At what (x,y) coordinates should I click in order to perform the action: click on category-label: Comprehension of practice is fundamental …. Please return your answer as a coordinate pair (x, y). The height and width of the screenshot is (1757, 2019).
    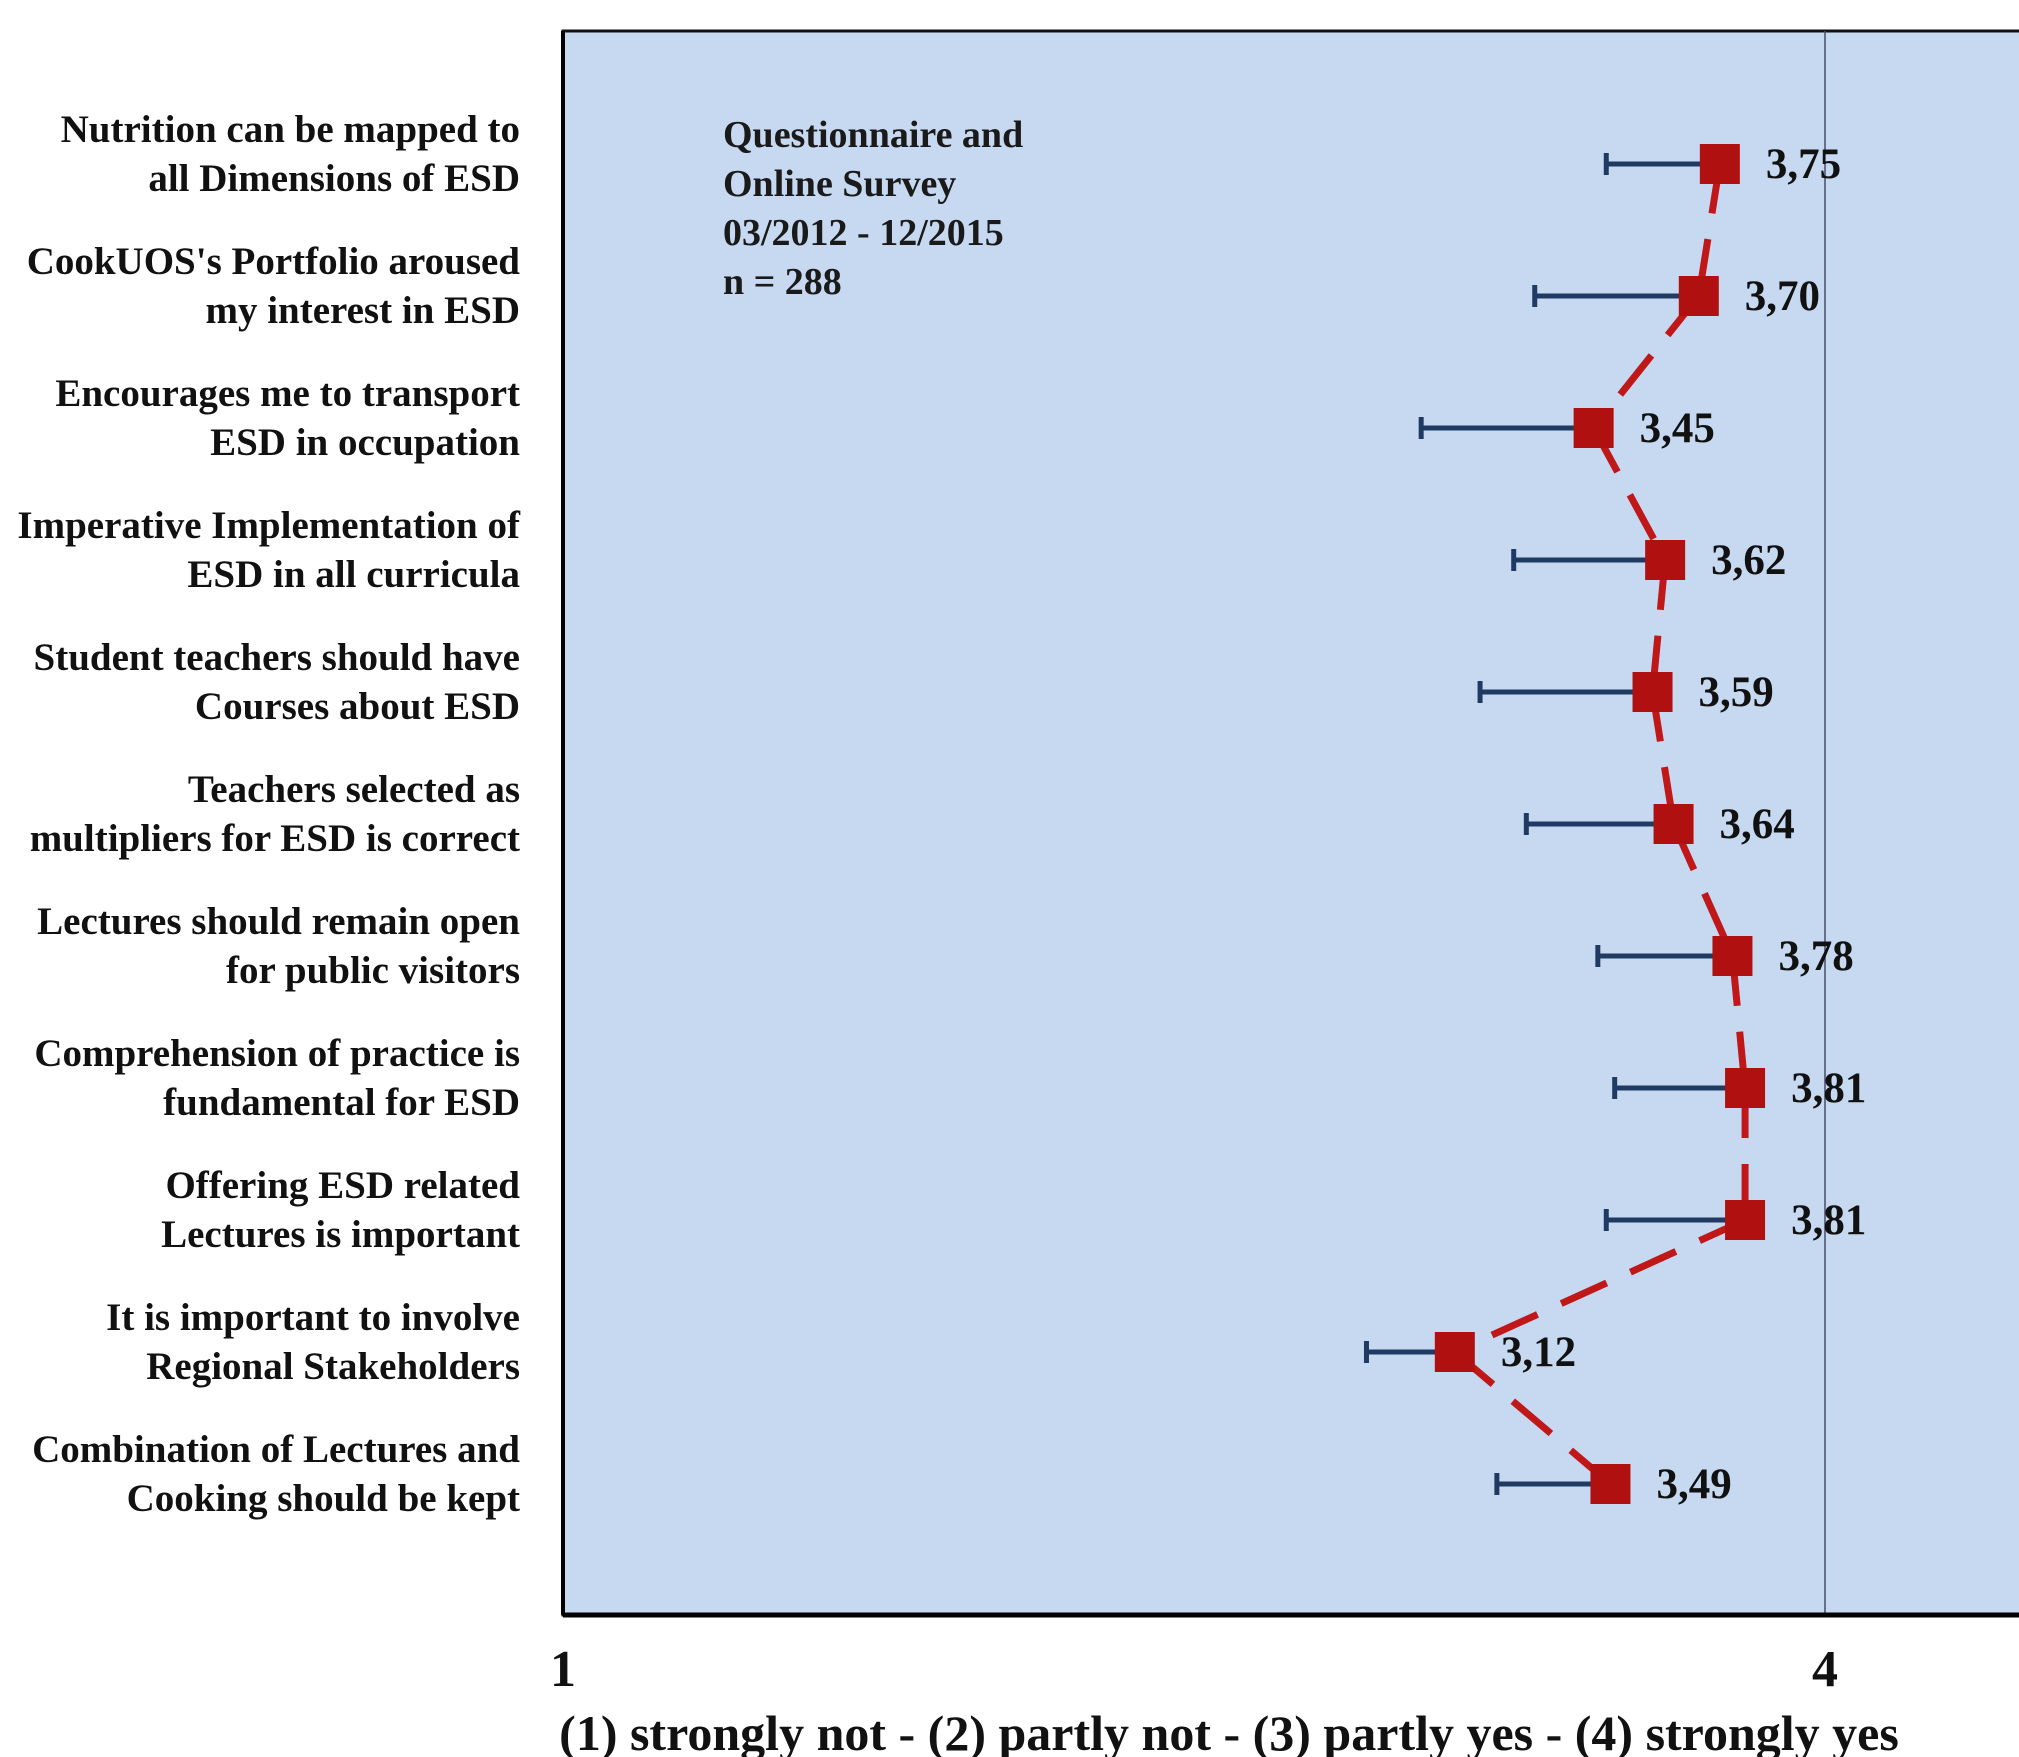
    Looking at the image, I should click on (277, 1078).